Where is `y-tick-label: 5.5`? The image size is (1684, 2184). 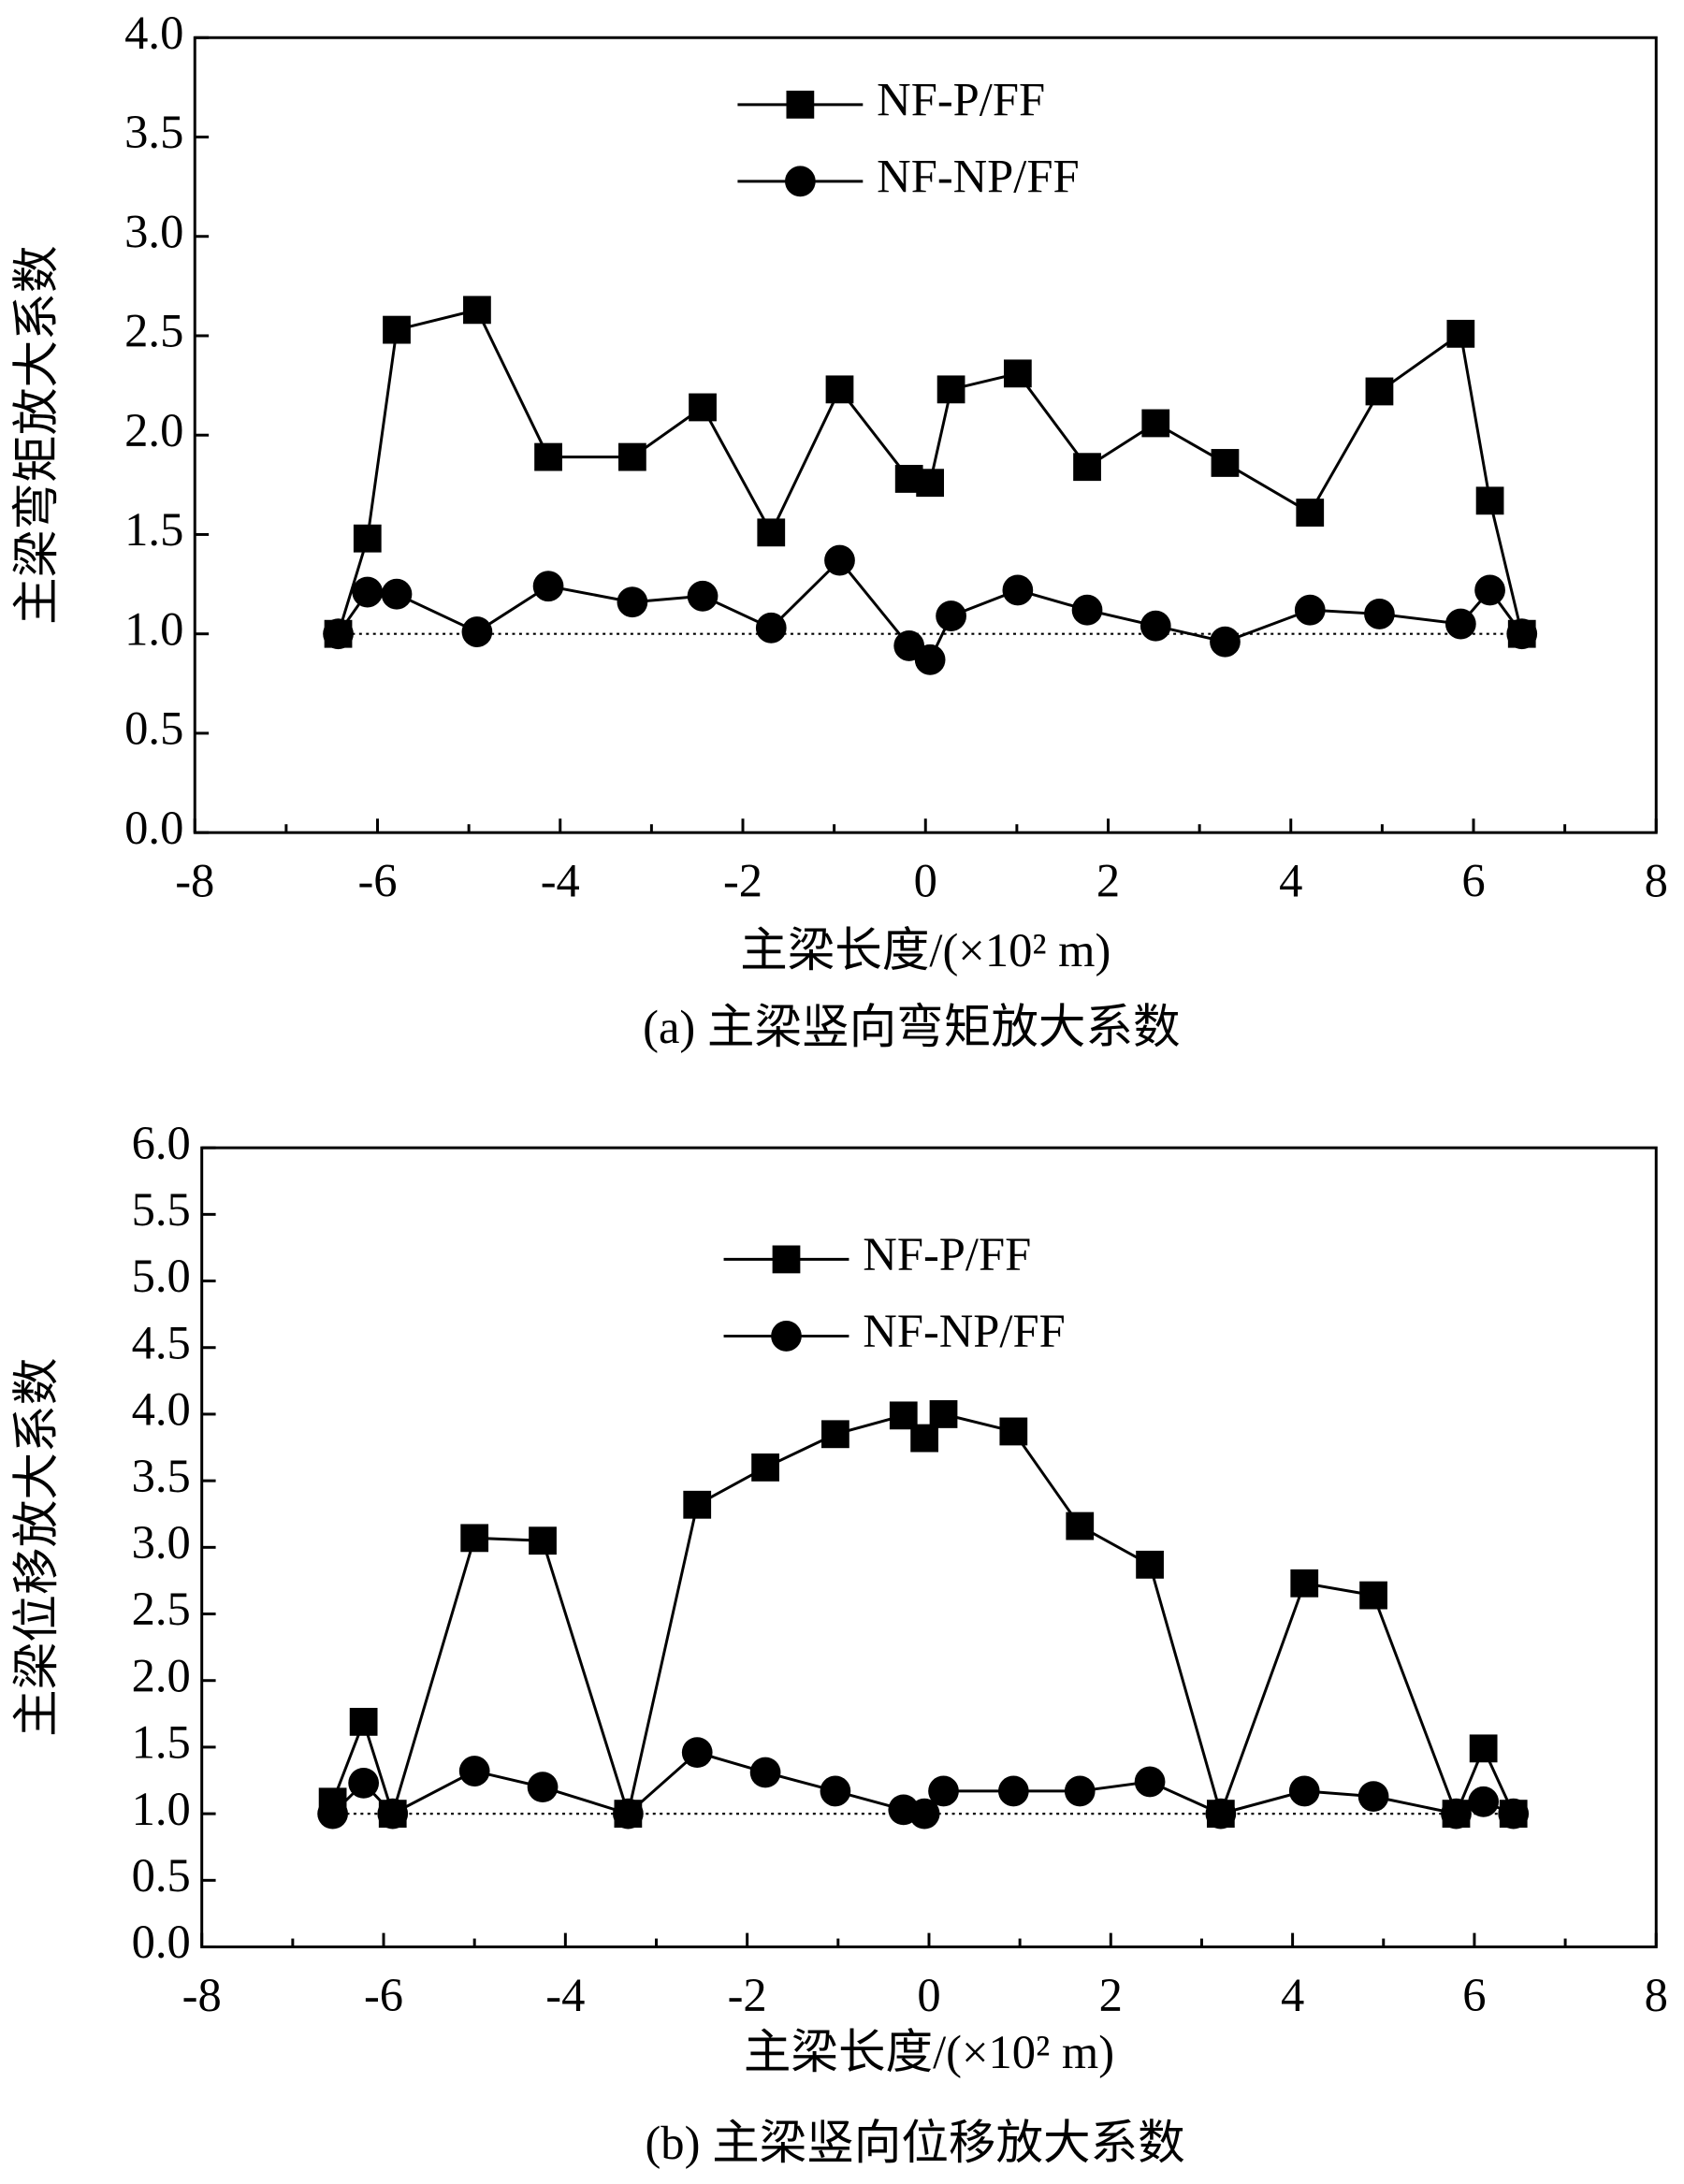 y-tick-label: 5.5 is located at coordinates (161, 1209).